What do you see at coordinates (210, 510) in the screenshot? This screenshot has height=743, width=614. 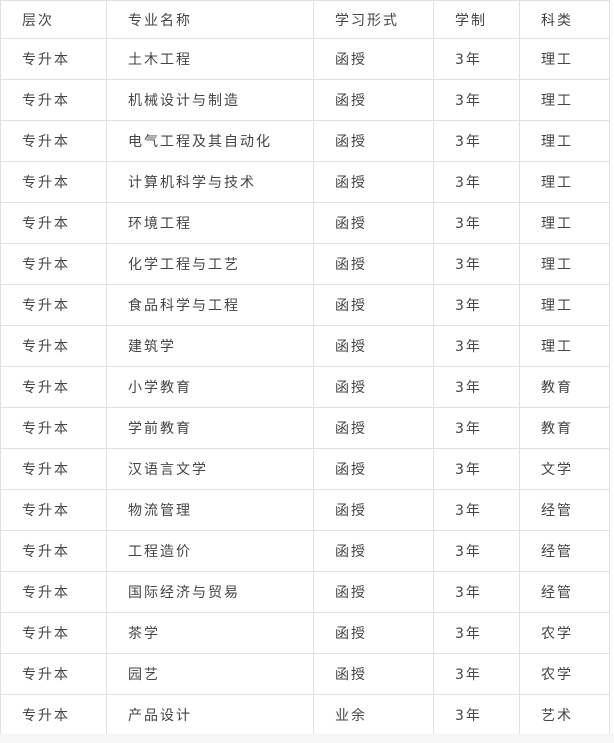 I see `cell-major: 物流管理` at bounding box center [210, 510].